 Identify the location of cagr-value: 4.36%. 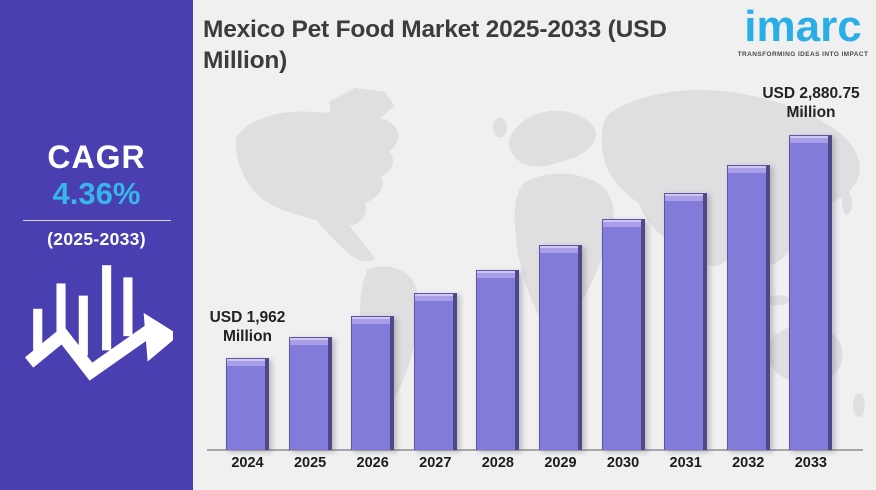
(96, 193).